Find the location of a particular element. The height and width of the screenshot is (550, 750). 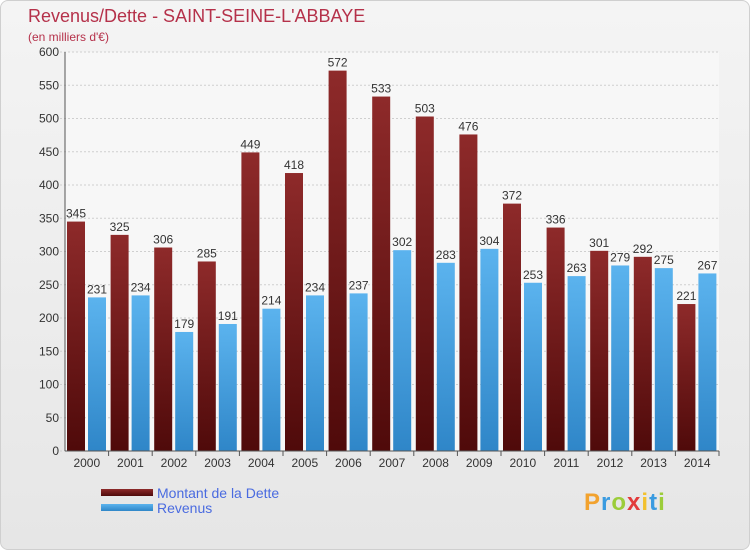

data-label-debt: 301 is located at coordinates (599, 243).